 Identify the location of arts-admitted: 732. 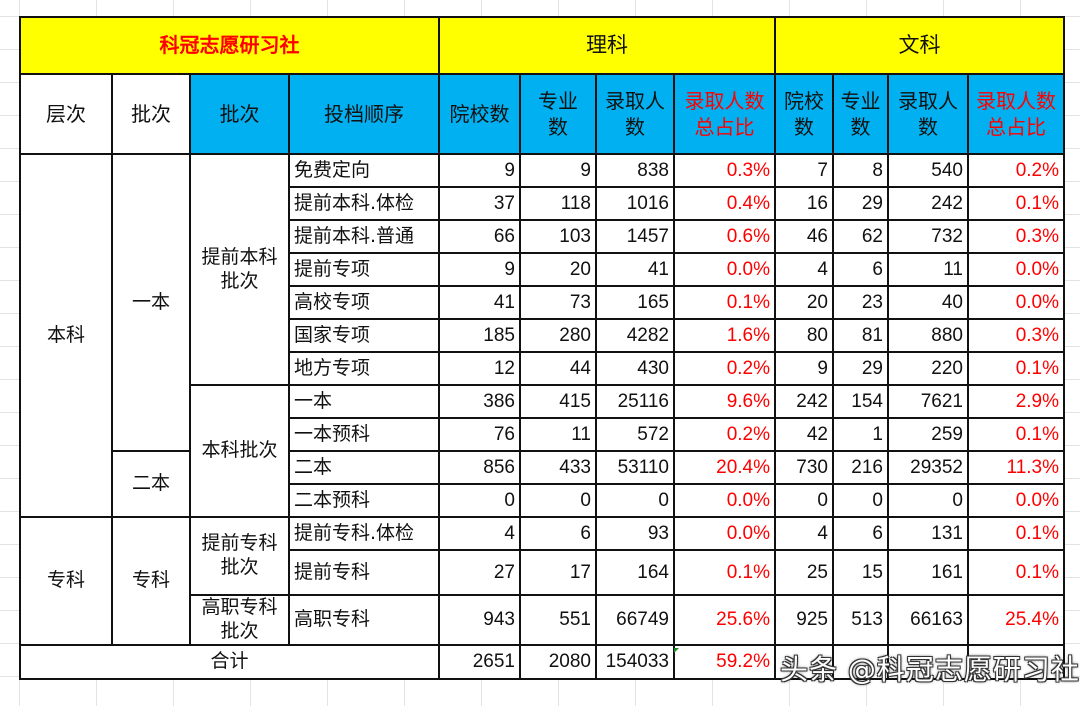
(928, 236).